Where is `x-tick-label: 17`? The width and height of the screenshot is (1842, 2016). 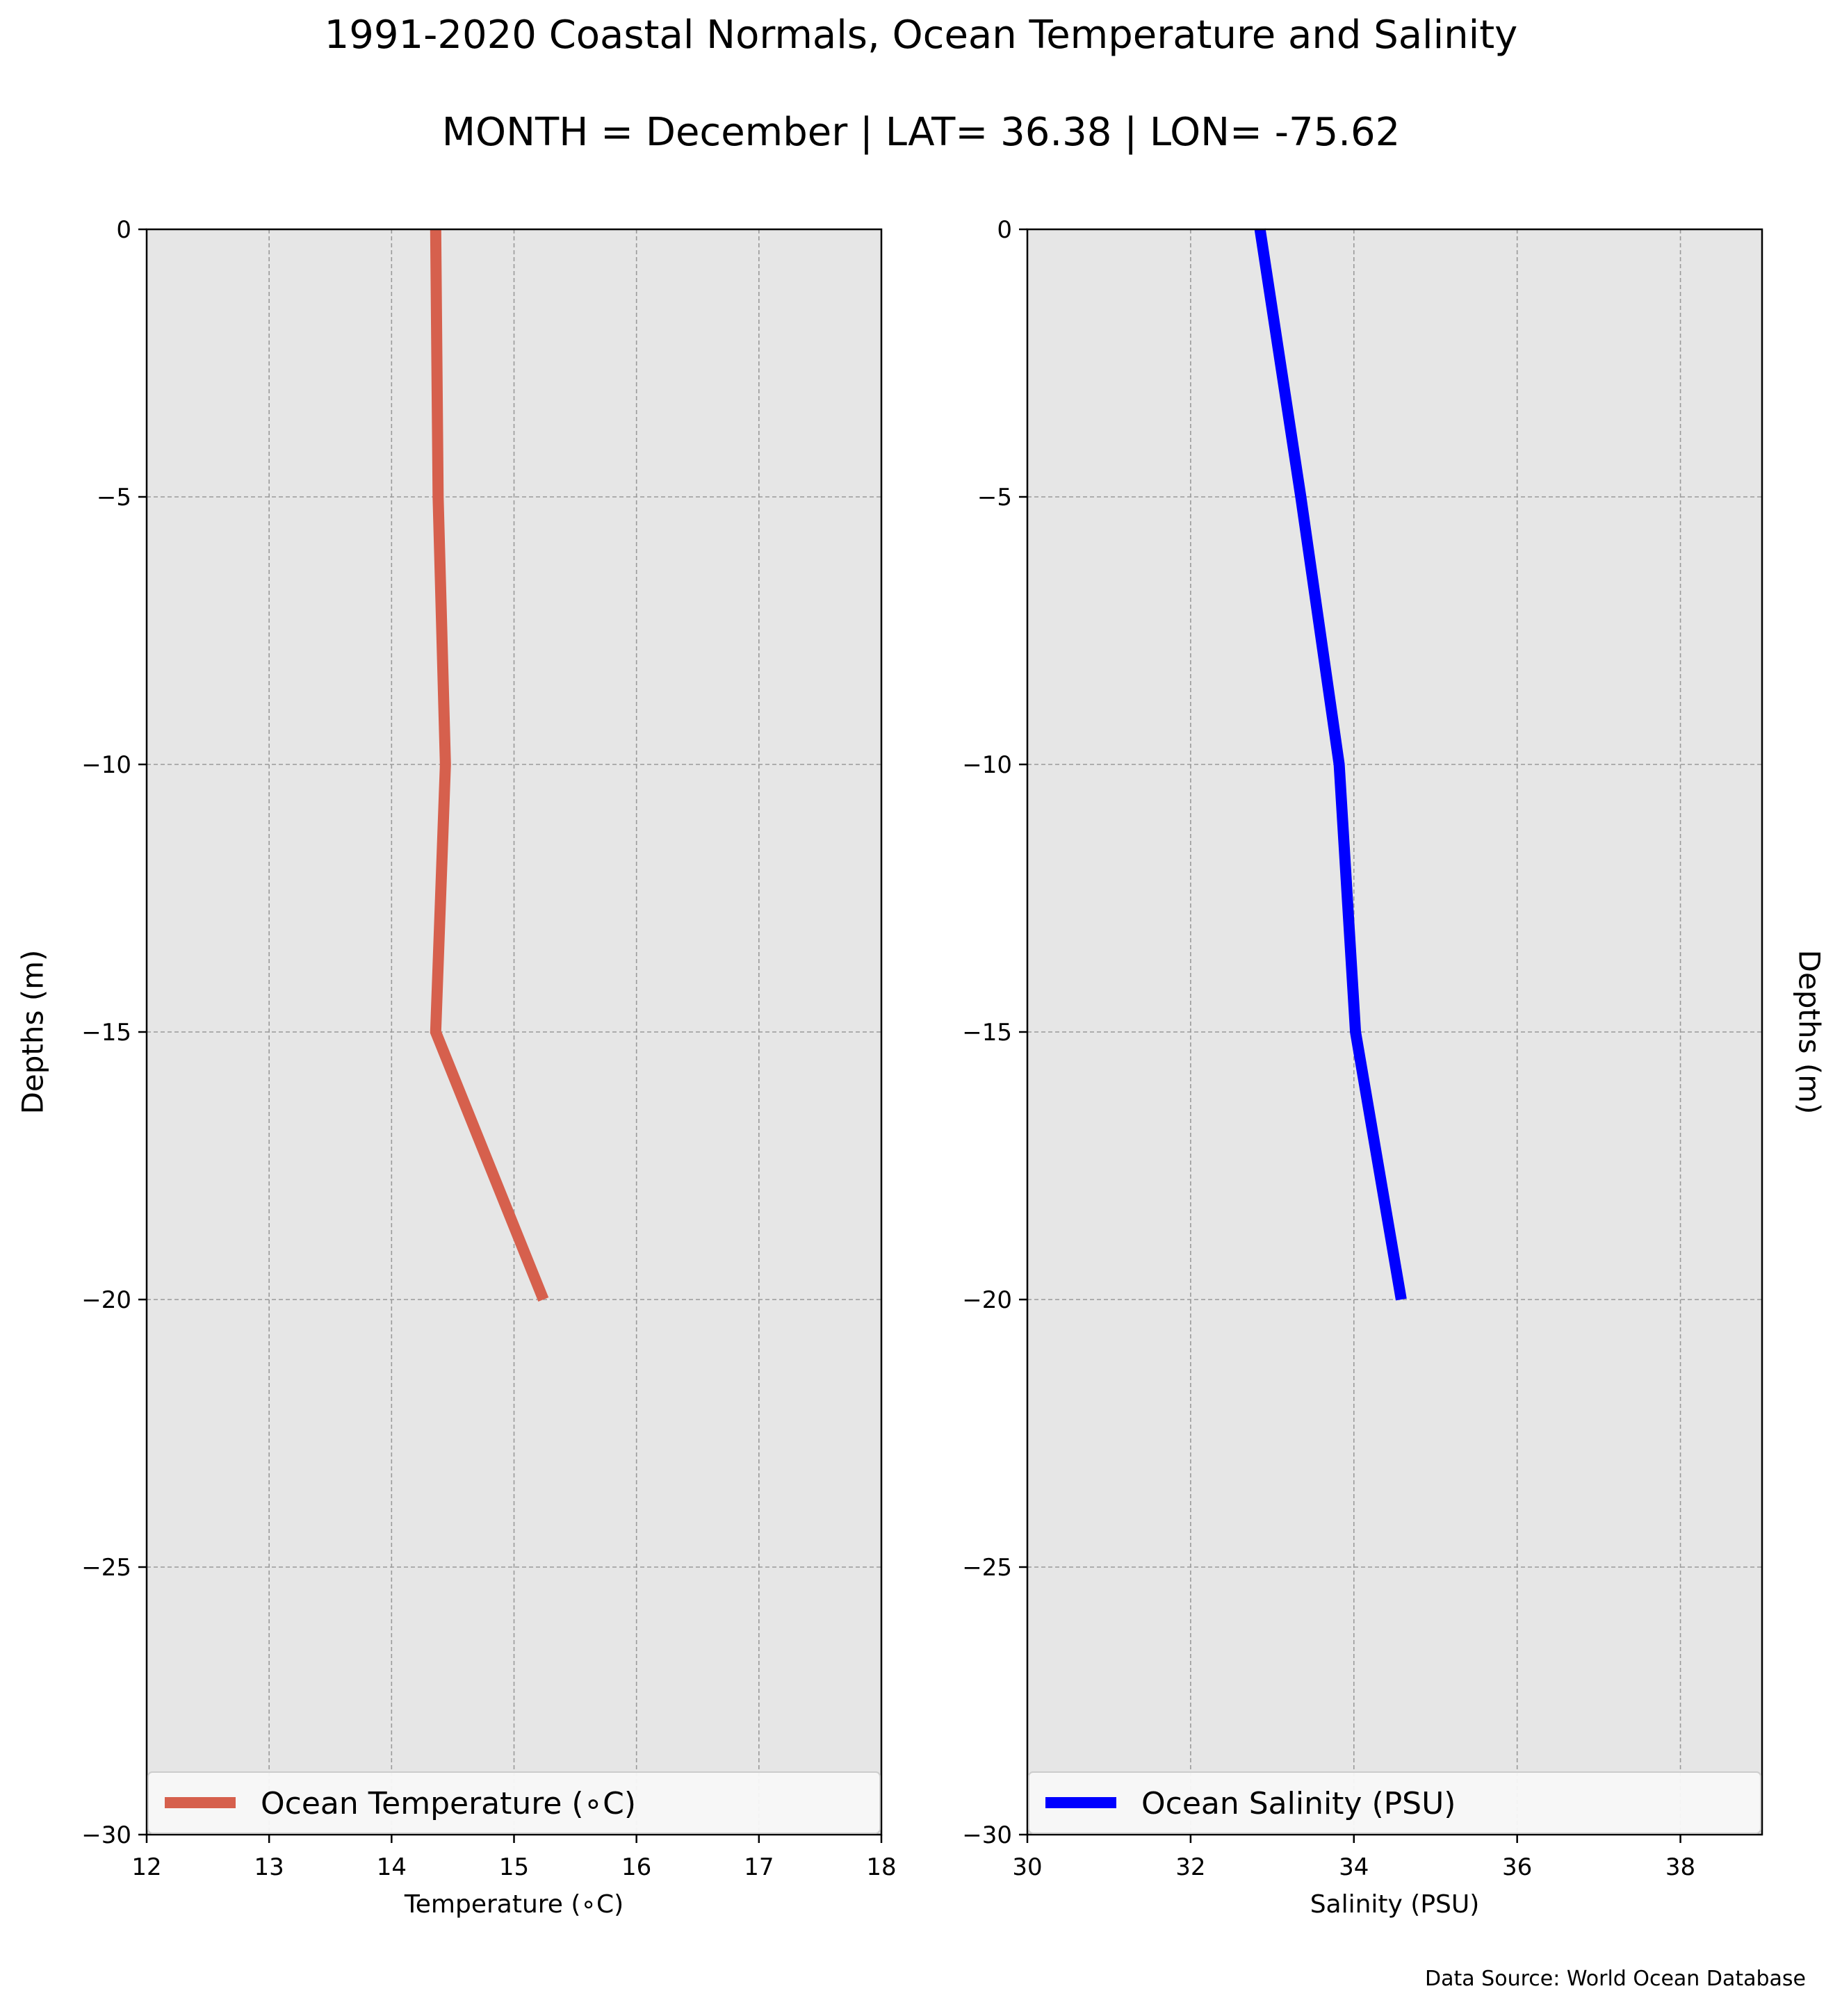 x-tick-label: 17 is located at coordinates (759, 1867).